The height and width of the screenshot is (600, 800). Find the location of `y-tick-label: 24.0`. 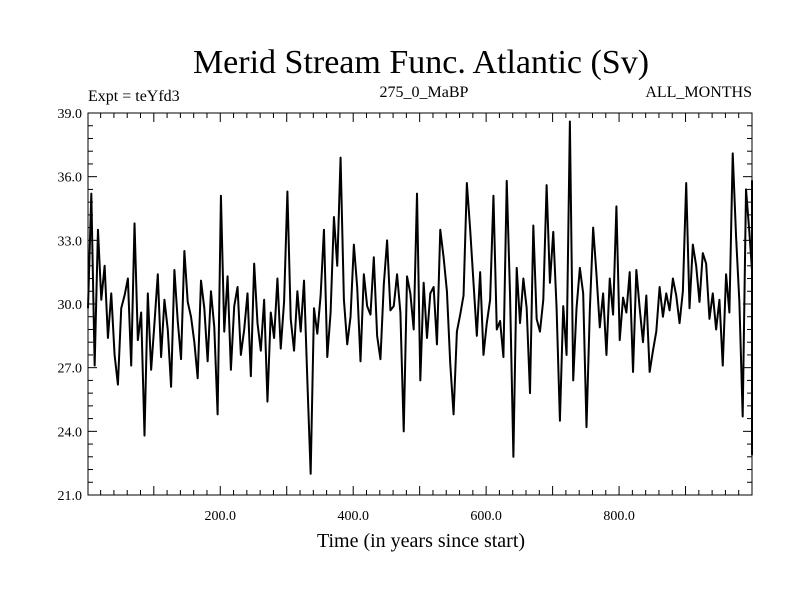

y-tick-label: 24.0 is located at coordinates (70, 432).